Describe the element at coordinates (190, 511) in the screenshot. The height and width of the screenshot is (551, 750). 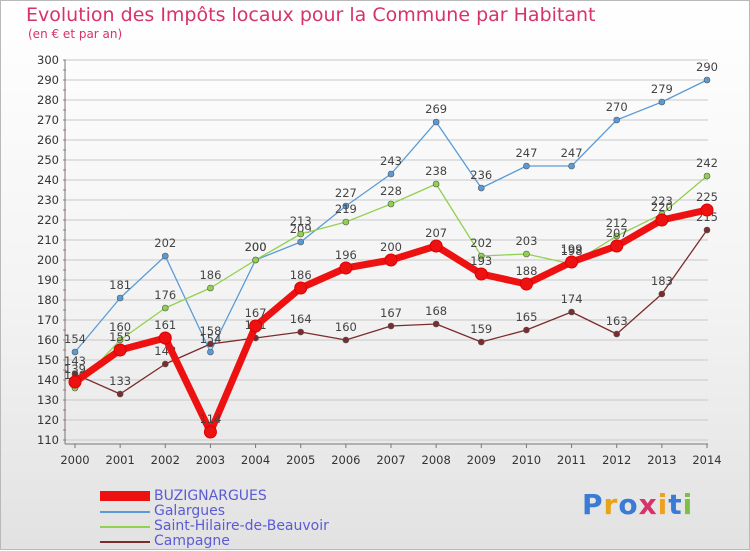
I see `legend-label: Galargues` at that location.